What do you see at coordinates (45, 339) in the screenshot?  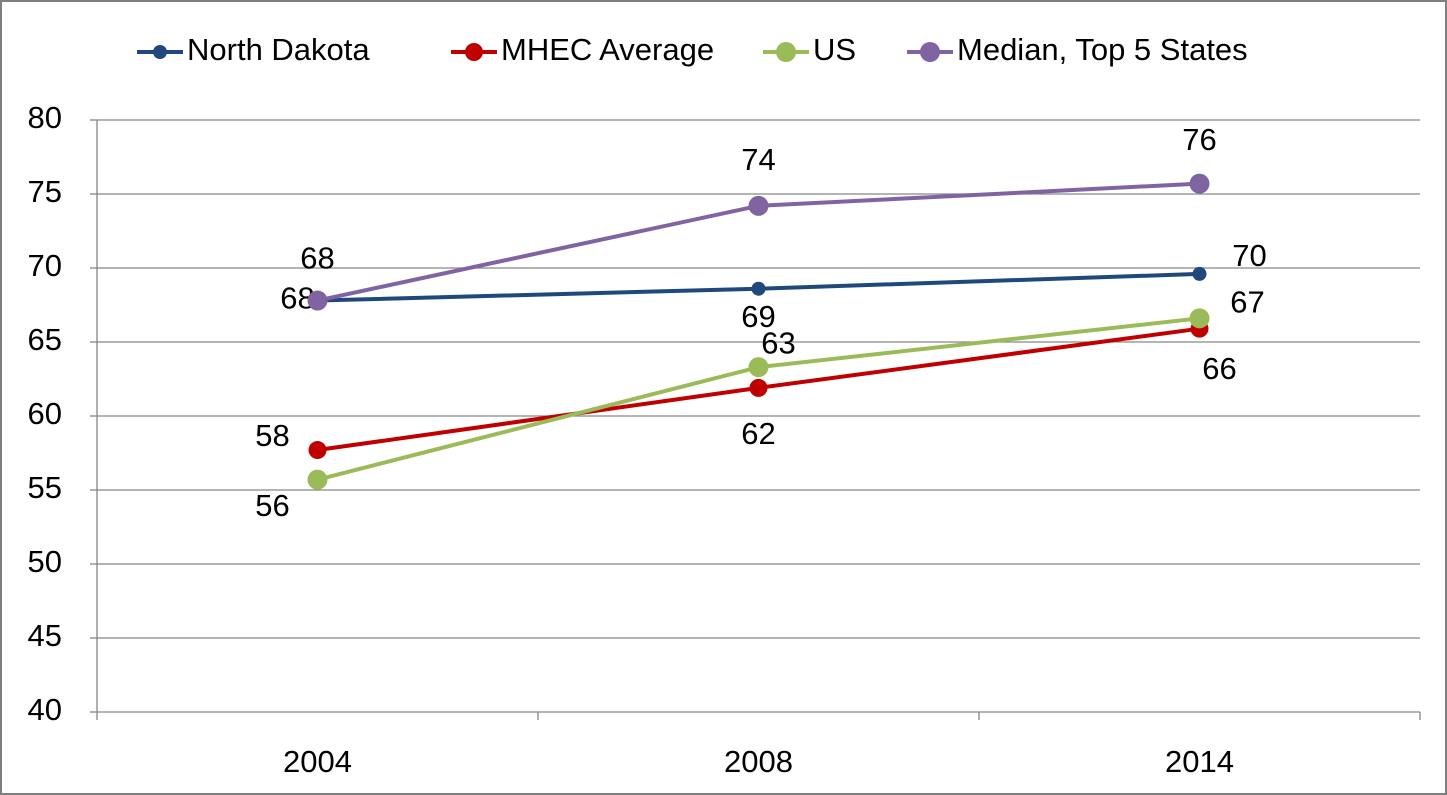 I see `y-tick-label: 65` at bounding box center [45, 339].